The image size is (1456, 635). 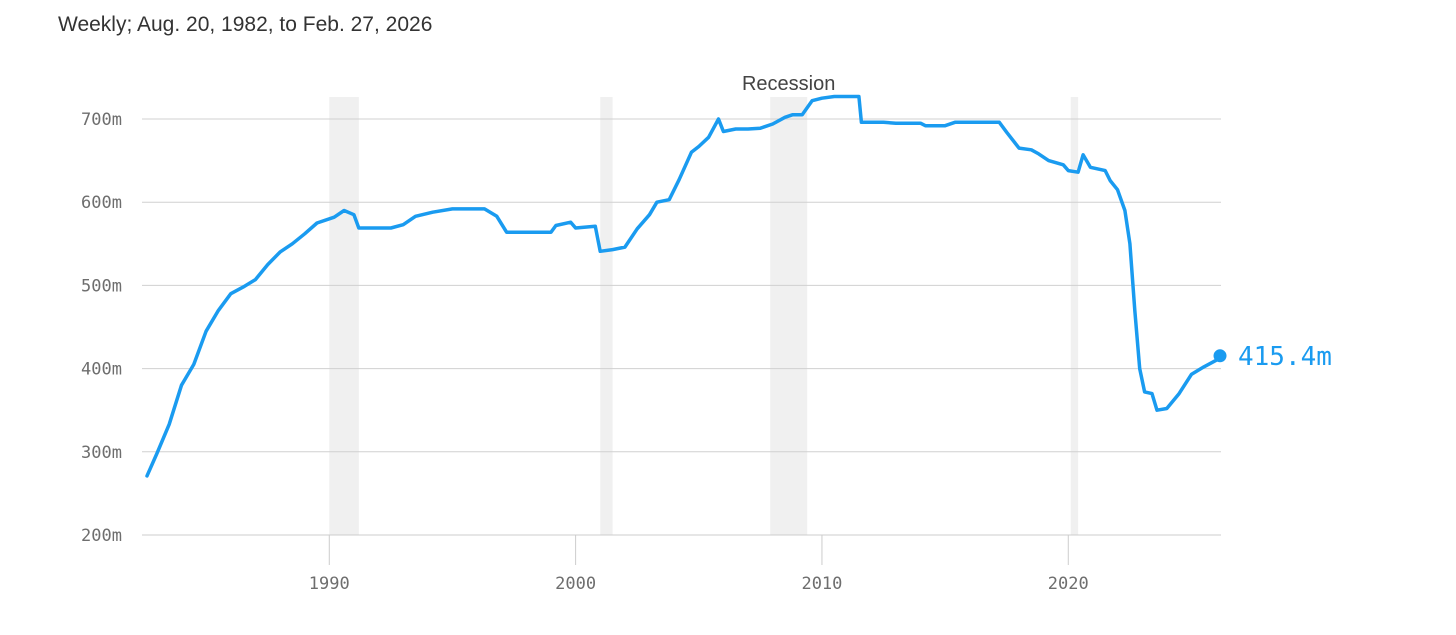 I want to click on end-point-marker, so click(x=1220, y=356).